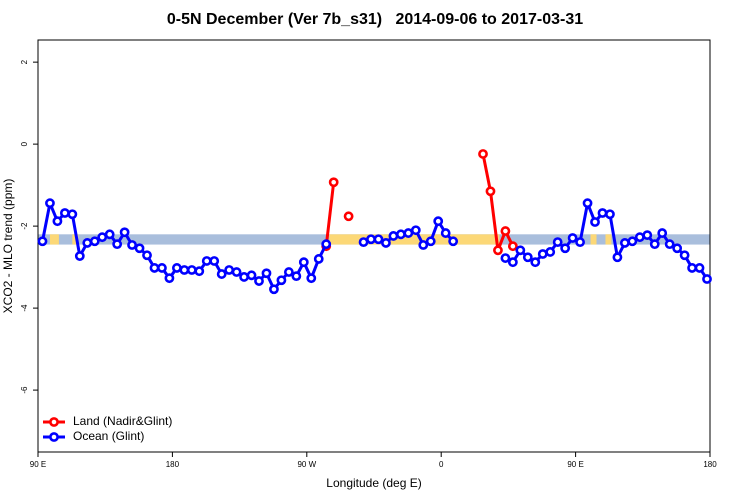  Describe the element at coordinates (122, 421) in the screenshot. I see `legend-label: Land (Nadir&Glint)` at that location.